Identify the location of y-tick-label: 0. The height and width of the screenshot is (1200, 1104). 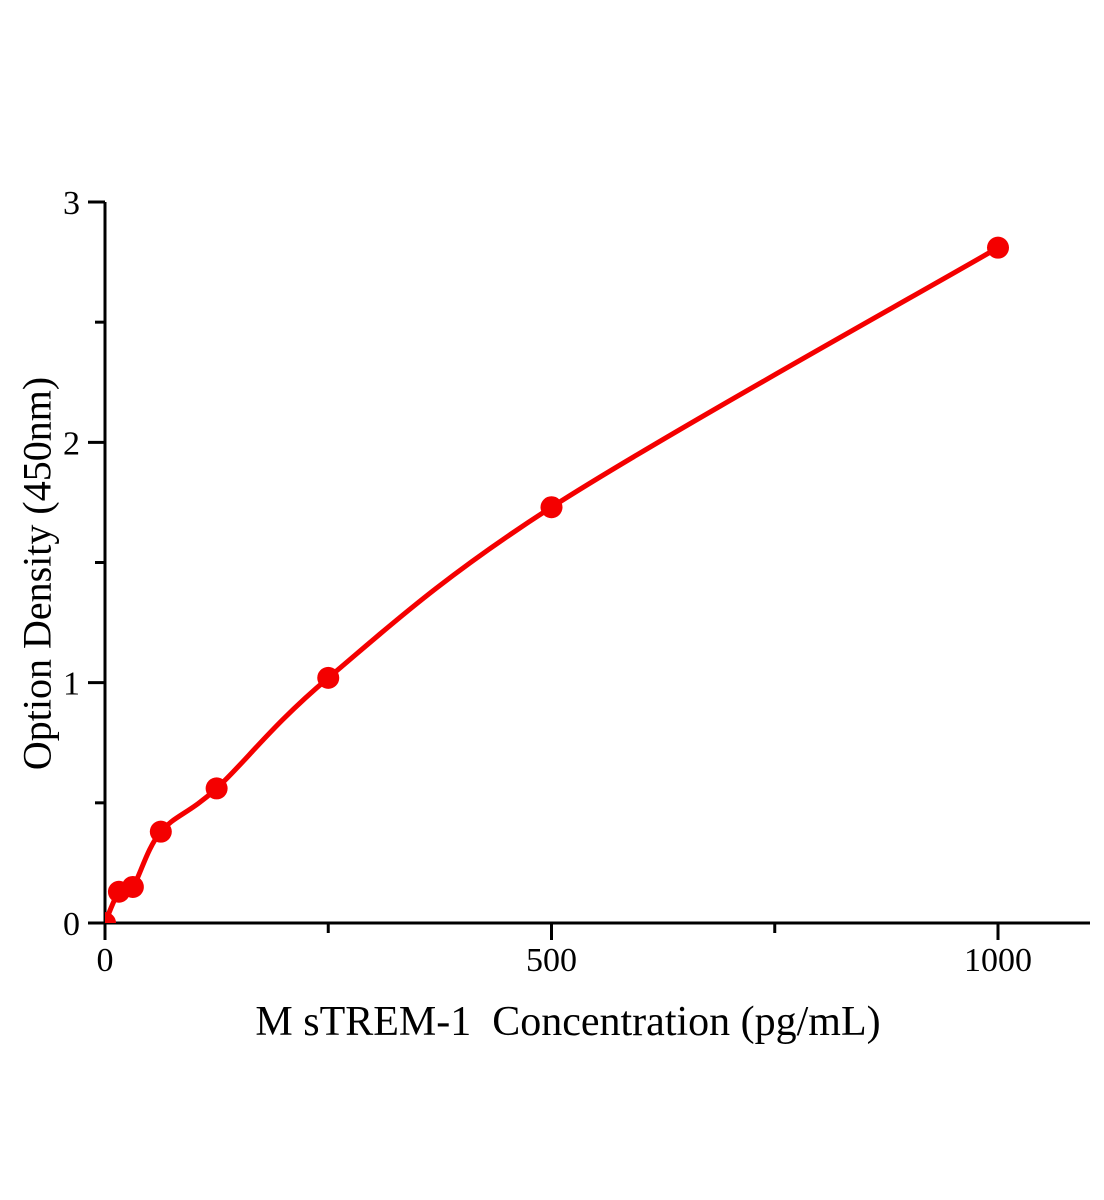
(71, 924).